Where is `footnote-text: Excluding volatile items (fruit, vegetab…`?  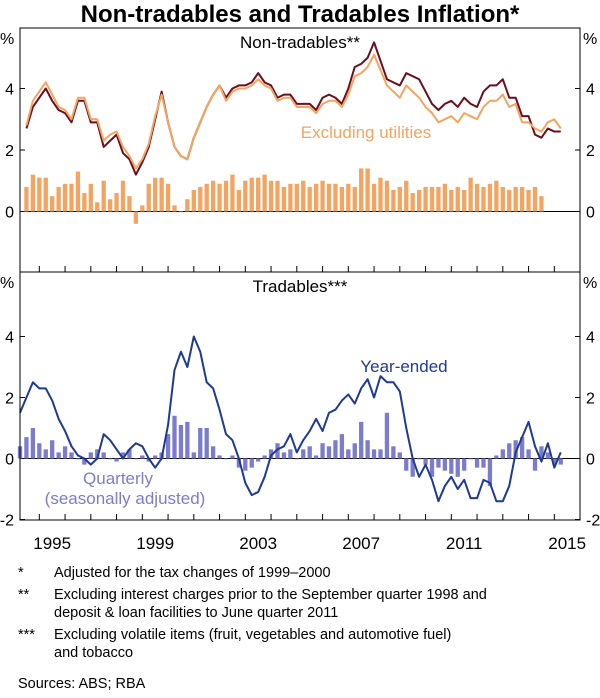 footnote-text: Excluding volatile items (fruit, vegetab… is located at coordinates (253, 635).